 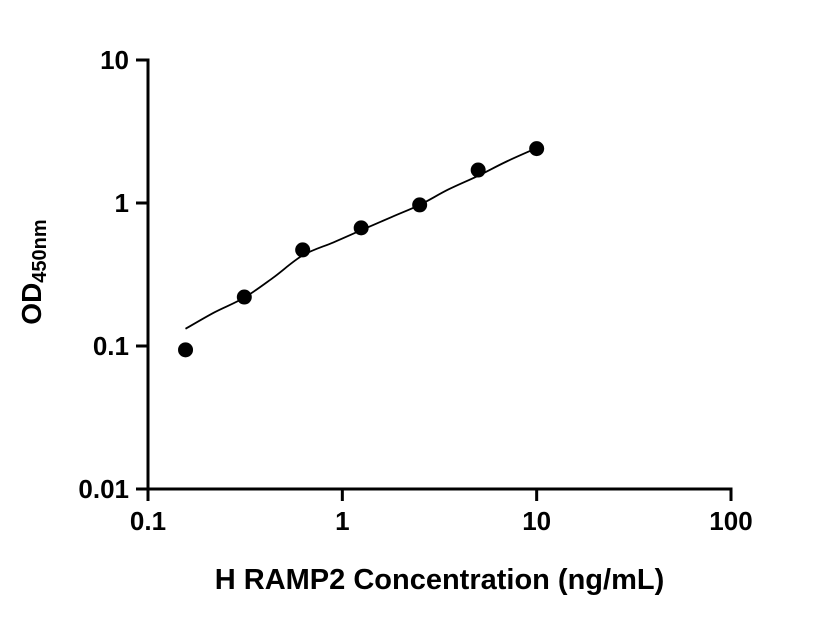 I want to click on y-axis-title-main: OD, so click(x=31, y=303).